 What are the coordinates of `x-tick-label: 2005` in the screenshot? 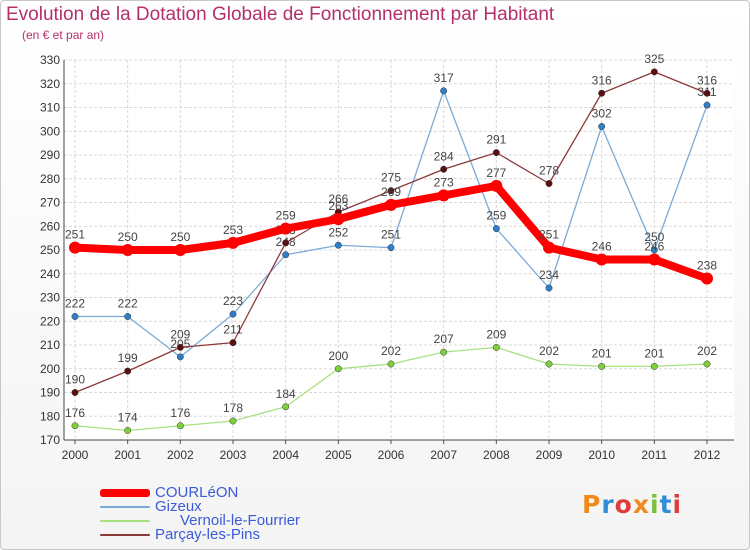 It's located at (338, 455).